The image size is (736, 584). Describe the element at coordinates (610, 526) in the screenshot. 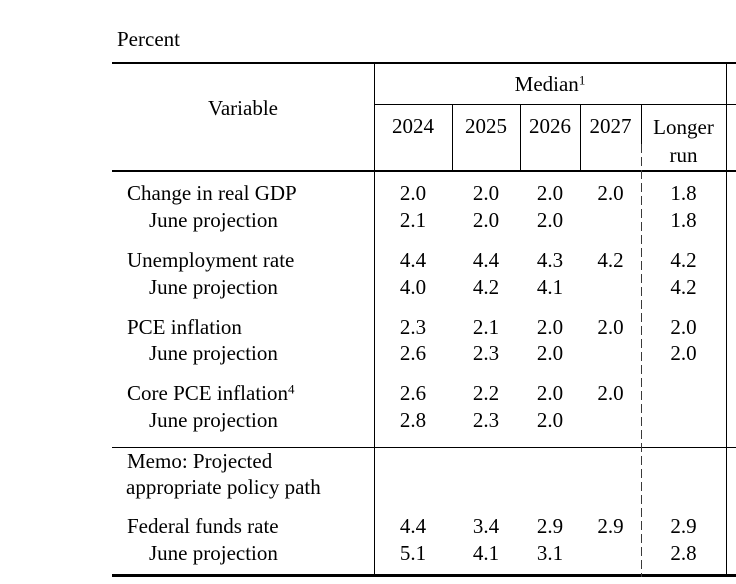

I see `cell-2027: 2.9` at that location.